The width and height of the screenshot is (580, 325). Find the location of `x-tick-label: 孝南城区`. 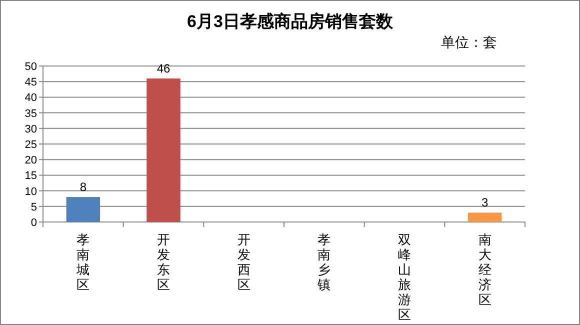

x-tick-label: 孝南城区 is located at coordinates (83, 262).